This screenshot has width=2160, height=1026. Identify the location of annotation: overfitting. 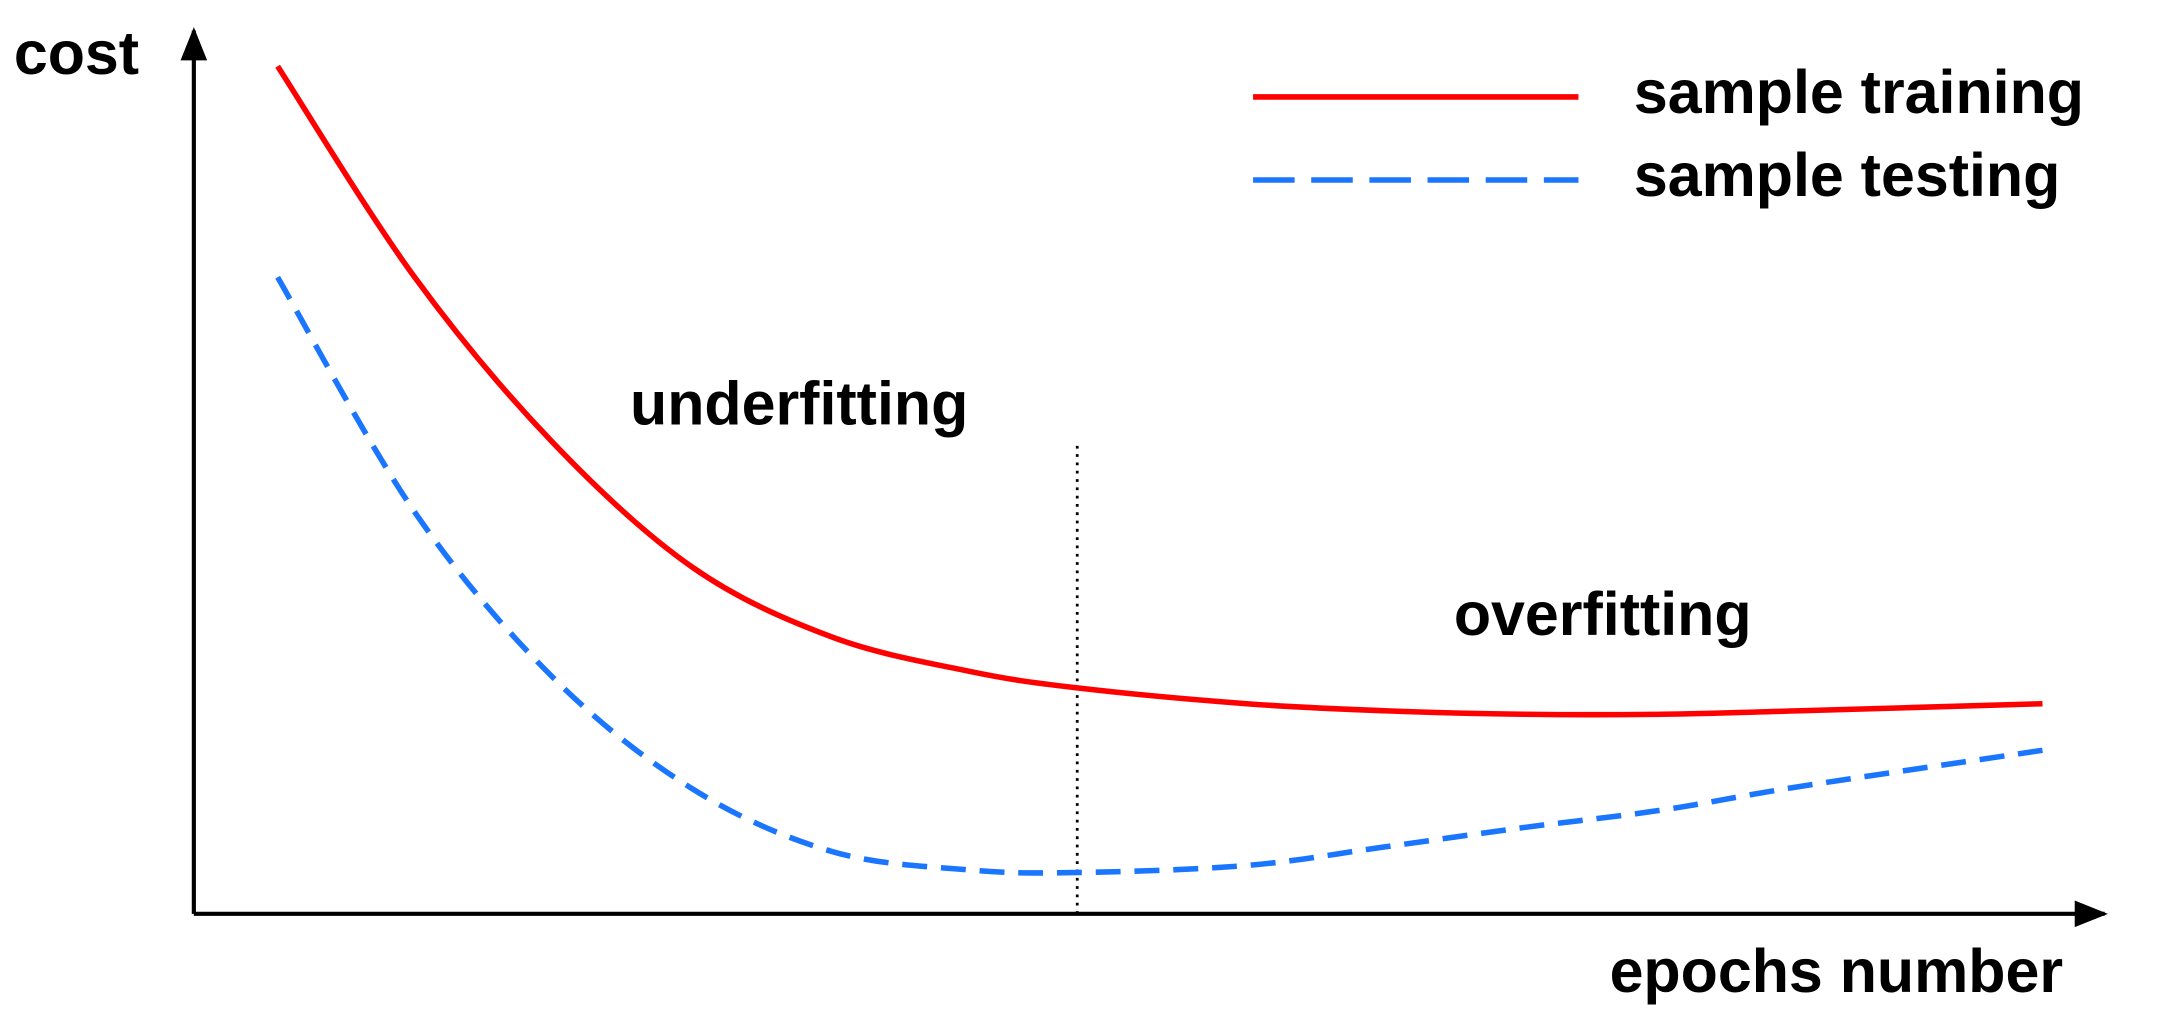
(1603, 614).